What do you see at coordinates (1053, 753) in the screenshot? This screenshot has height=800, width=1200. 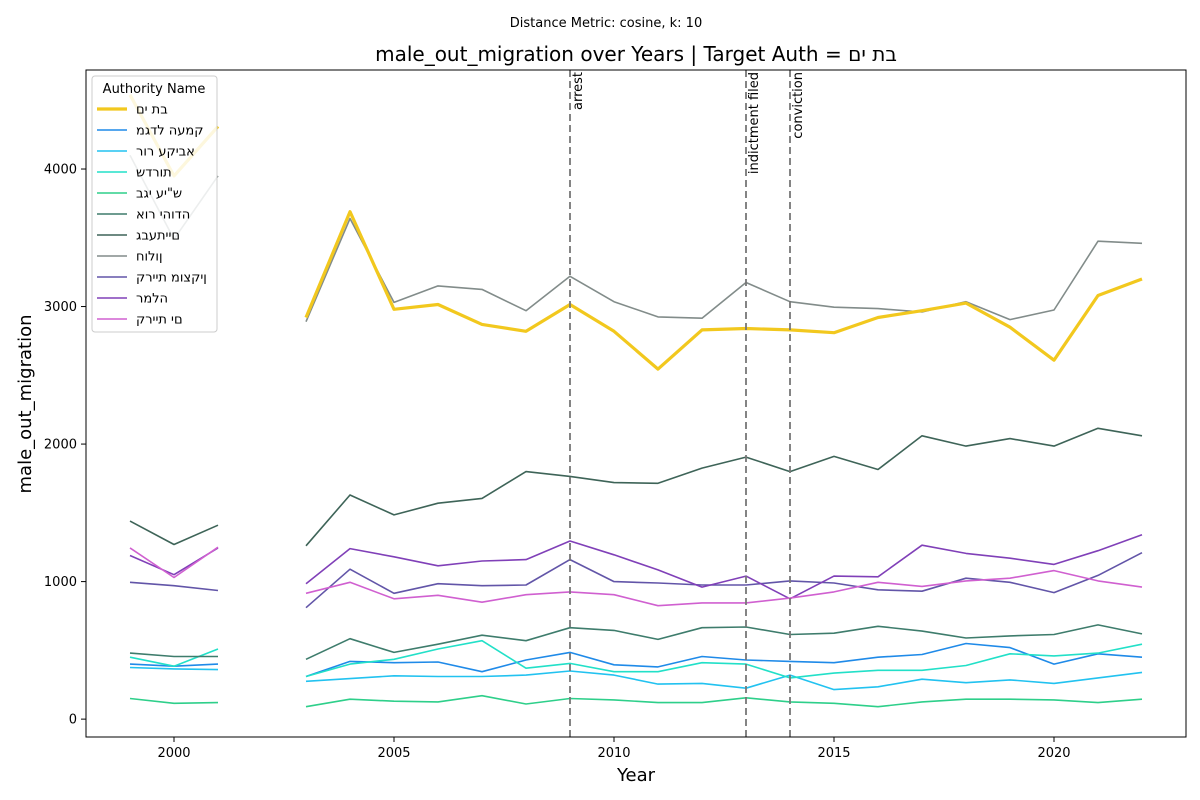 I see `x-tick-label: 2020` at bounding box center [1053, 753].